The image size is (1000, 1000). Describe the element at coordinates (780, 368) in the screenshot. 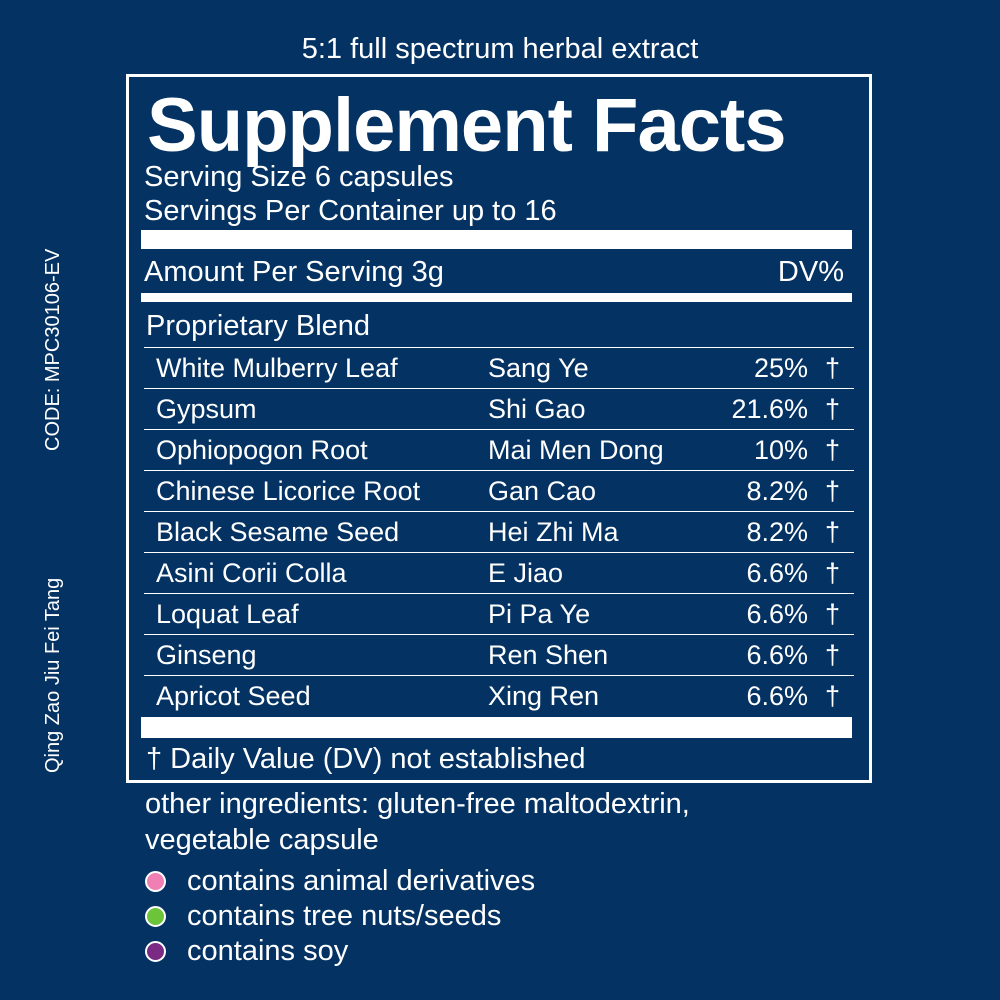

I see `ingredient-percent: 25%` at that location.